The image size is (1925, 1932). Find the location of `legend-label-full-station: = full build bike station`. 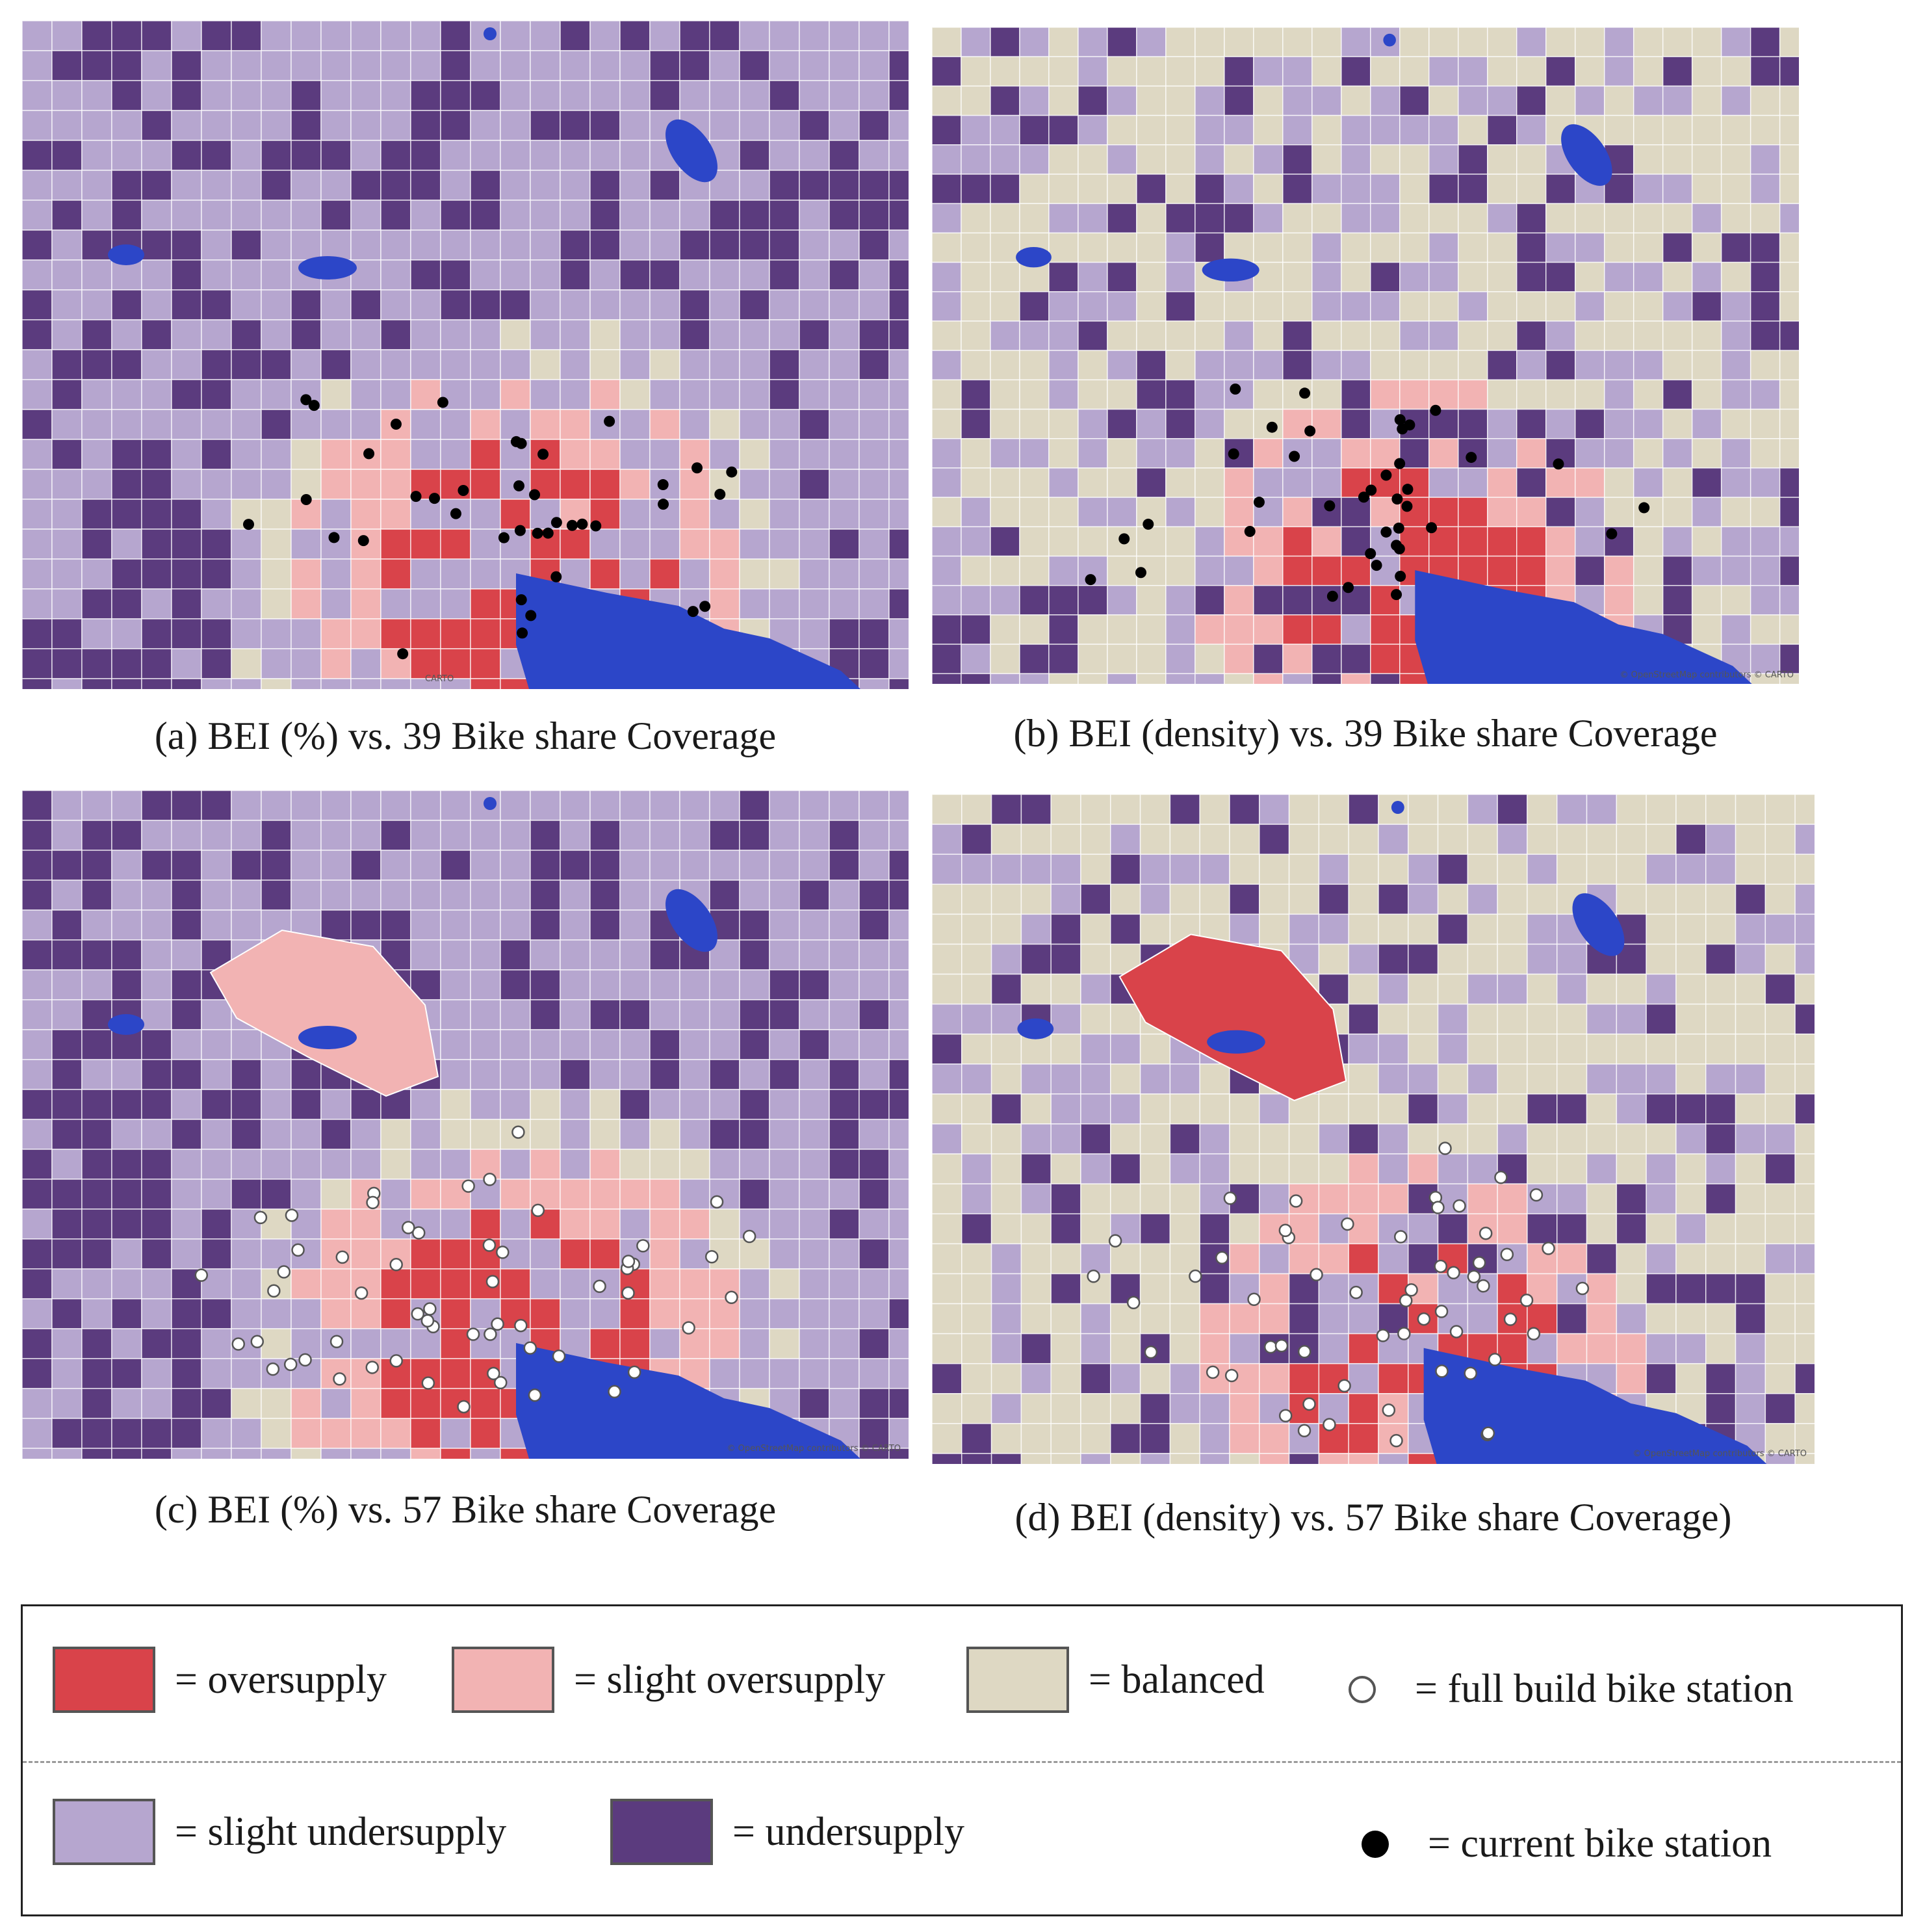

legend-label-full-station: = full build bike station is located at coordinates (1604, 1689).